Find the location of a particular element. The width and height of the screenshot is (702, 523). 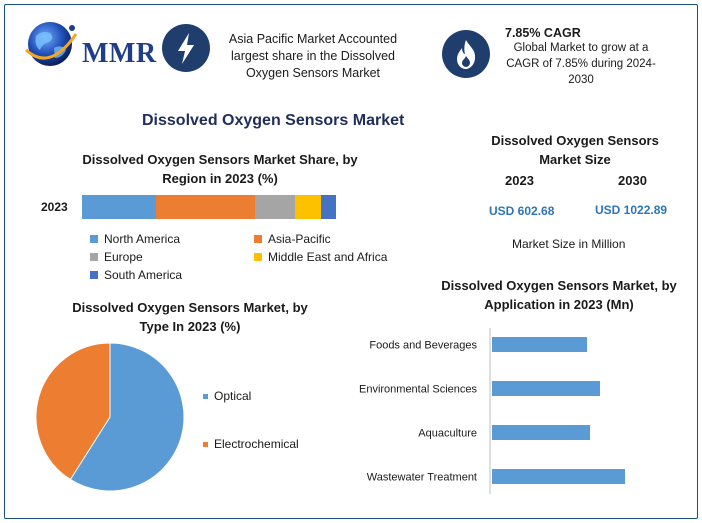

legend-label: Middle East and Africa is located at coordinates (328, 257).